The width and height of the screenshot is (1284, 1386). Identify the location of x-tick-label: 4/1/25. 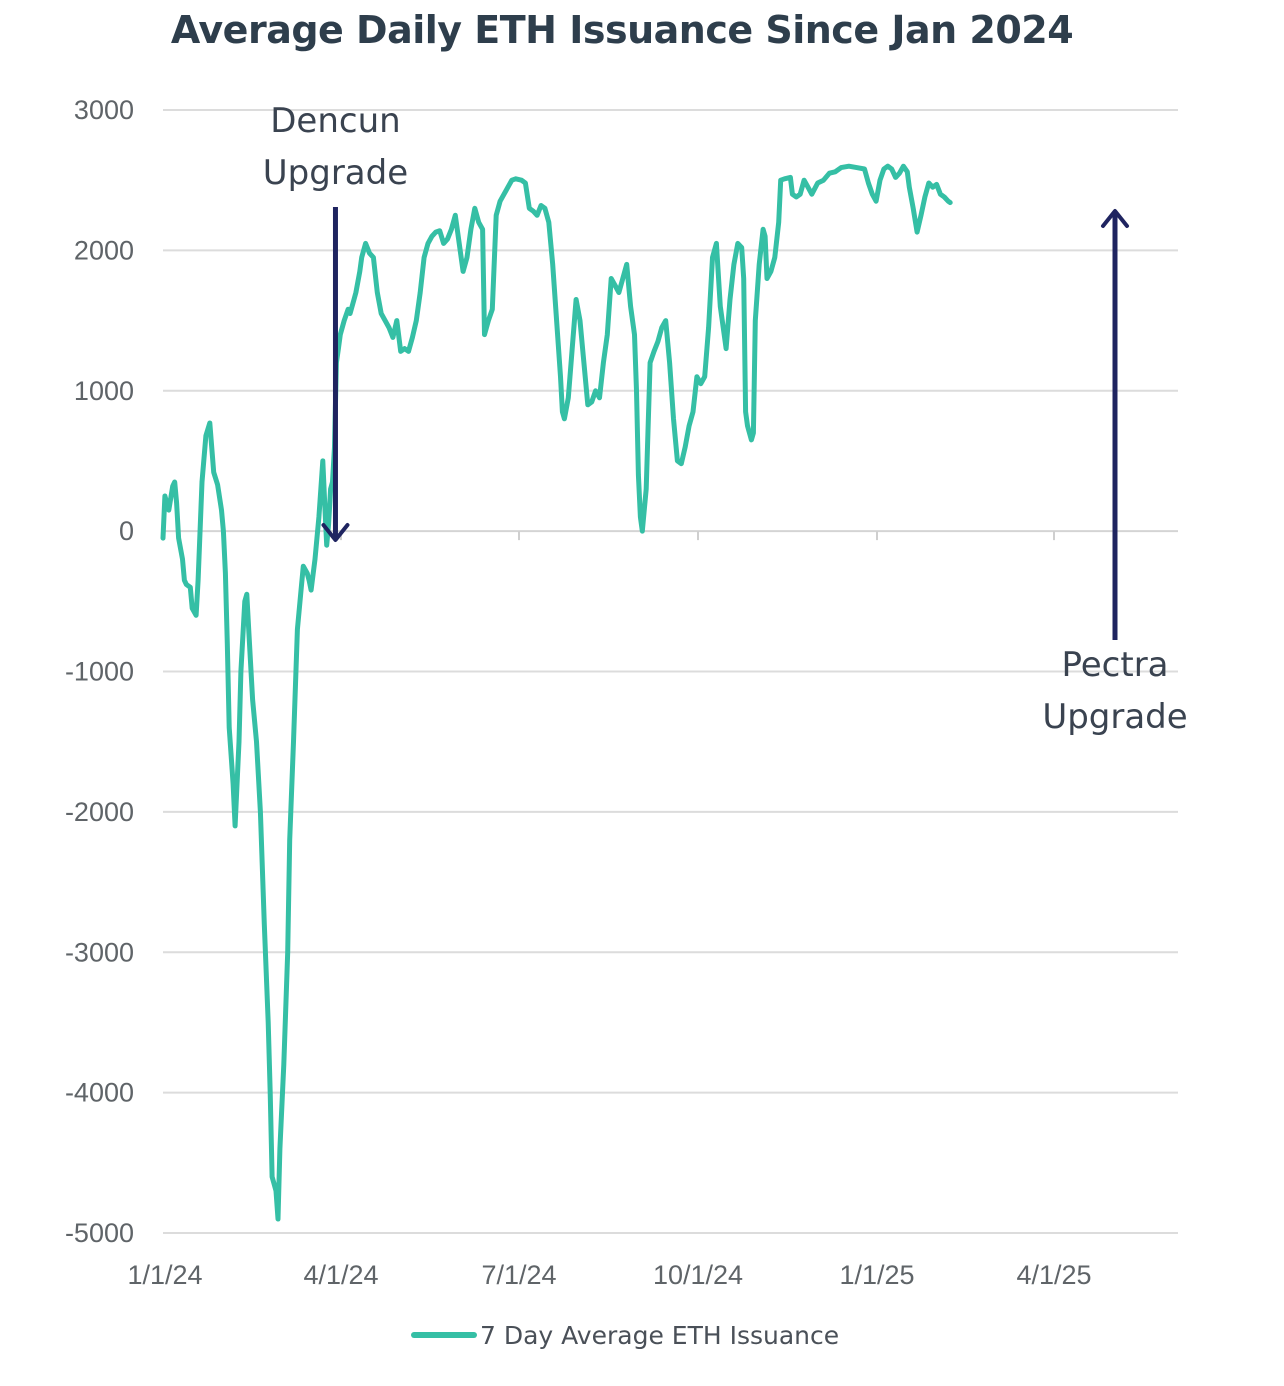
(1053, 1275).